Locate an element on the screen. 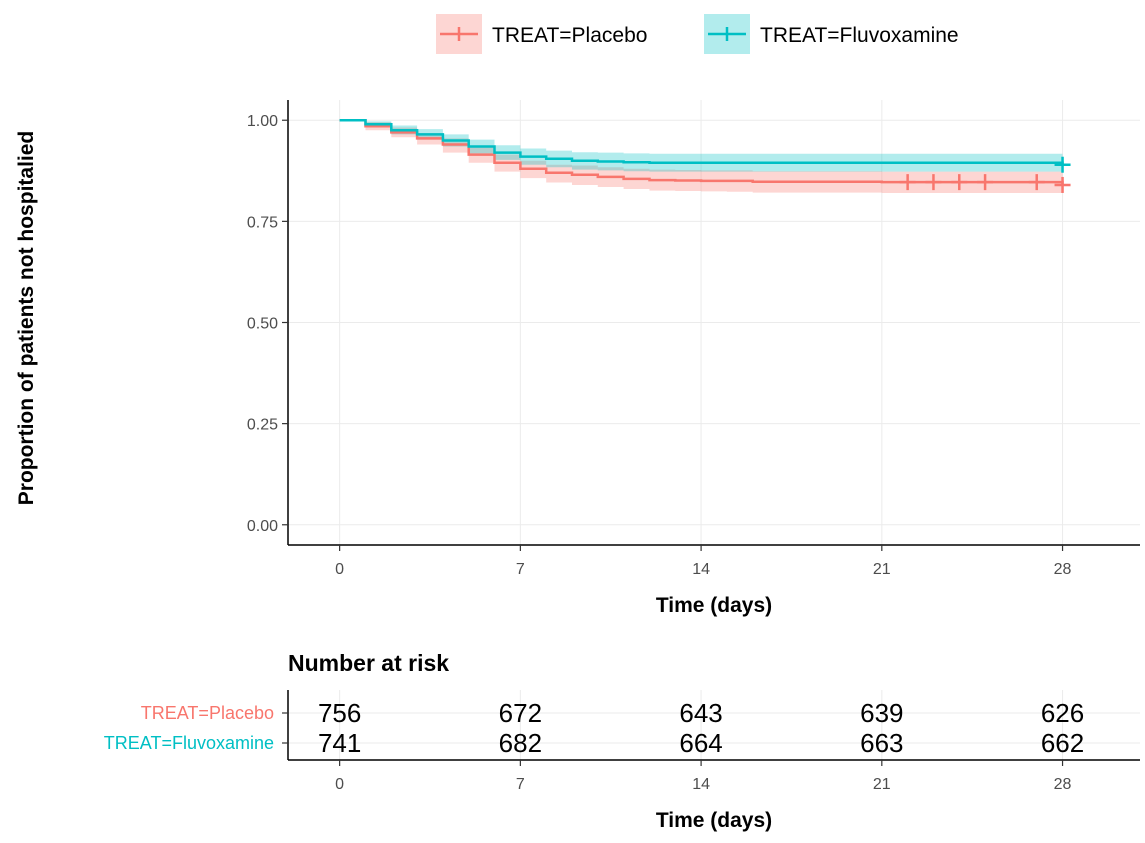 The width and height of the screenshot is (1145, 843). risk-x-axis-title: Time (days) is located at coordinates (714, 820).